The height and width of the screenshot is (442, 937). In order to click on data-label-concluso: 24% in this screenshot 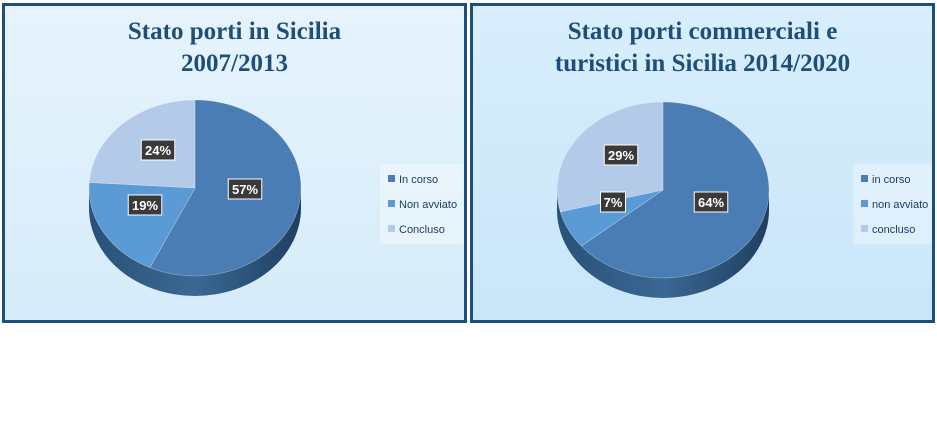, I will do `click(158, 150)`.